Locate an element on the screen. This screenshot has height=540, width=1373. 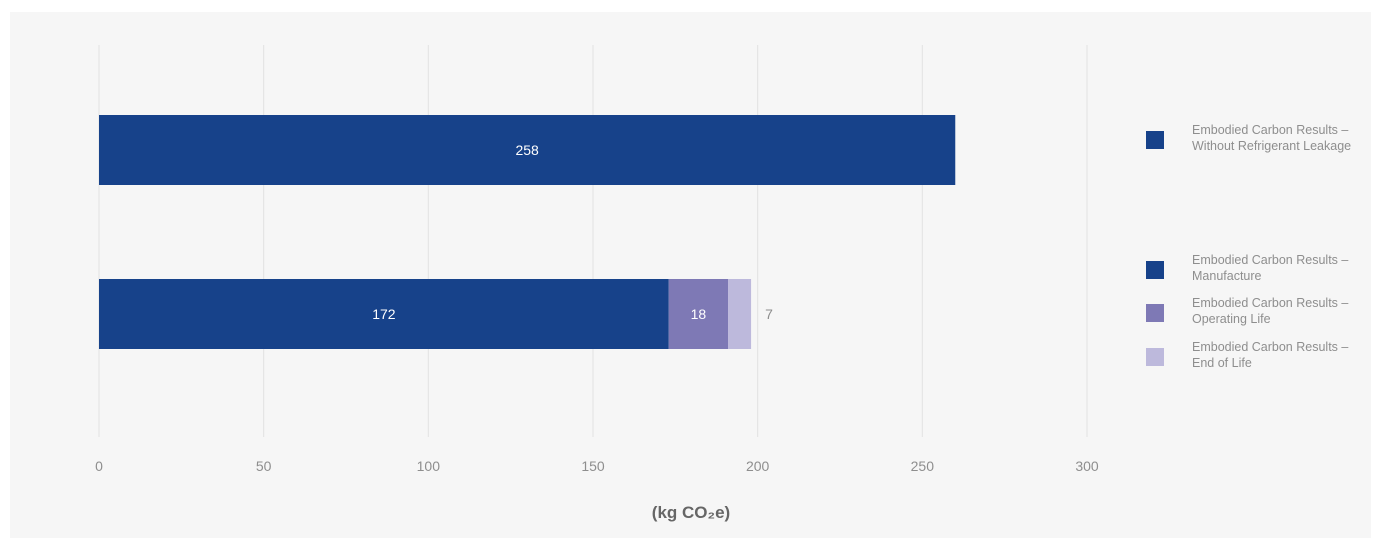
bar-value-label: 7 is located at coordinates (769, 314).